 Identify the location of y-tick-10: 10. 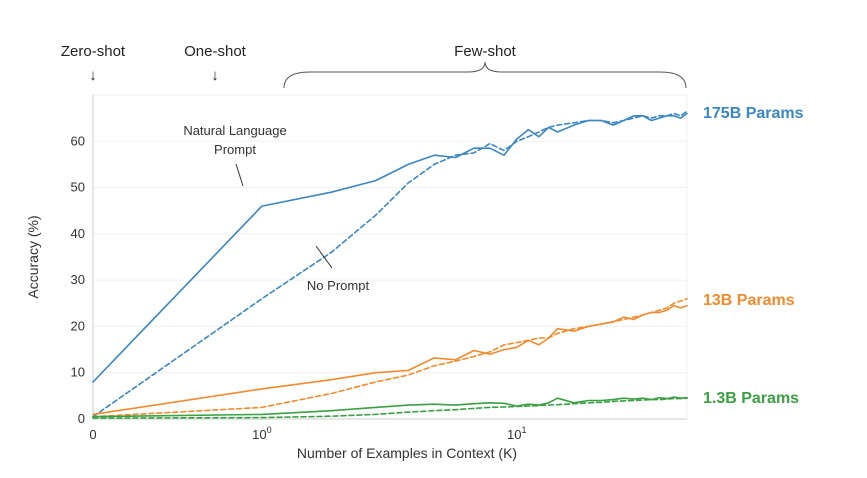
(78, 372).